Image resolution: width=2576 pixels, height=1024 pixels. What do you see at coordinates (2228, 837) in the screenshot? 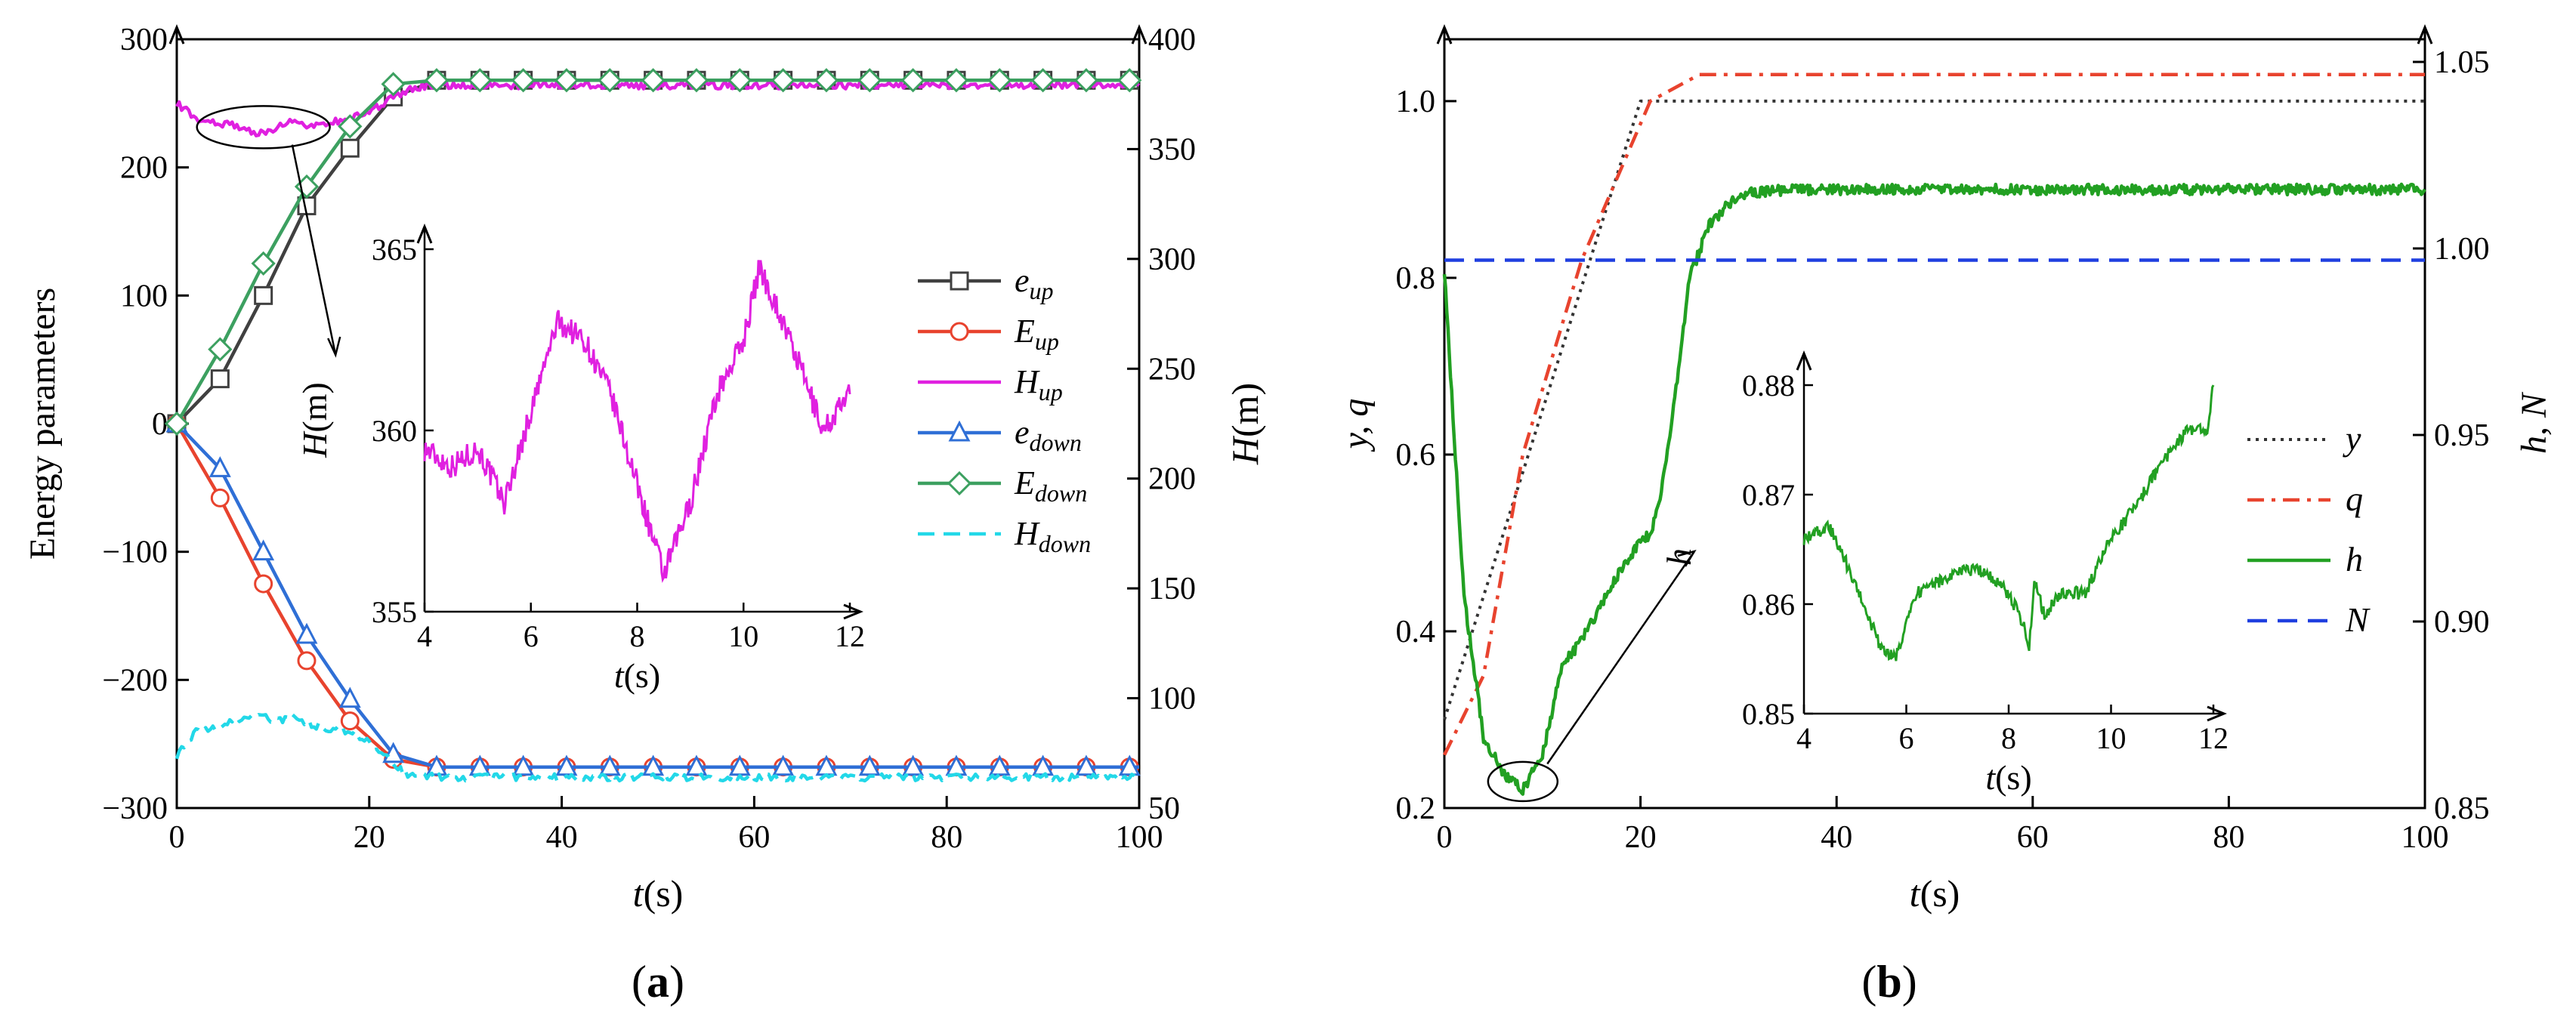
I see `panel-b-x-tick-label: 80` at bounding box center [2228, 837].